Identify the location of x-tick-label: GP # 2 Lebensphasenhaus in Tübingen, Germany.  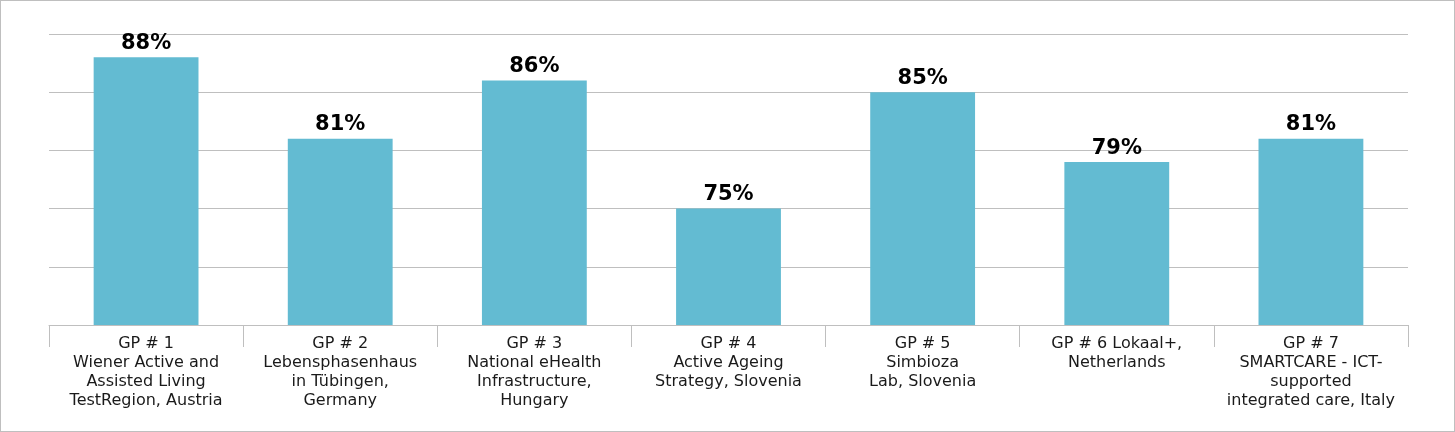
(340, 371).